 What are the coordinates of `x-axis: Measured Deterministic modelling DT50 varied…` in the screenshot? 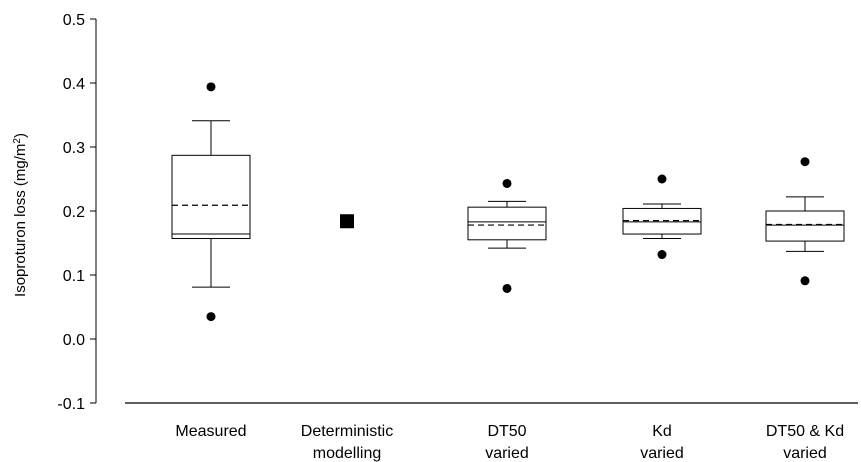 It's located at (491, 432).